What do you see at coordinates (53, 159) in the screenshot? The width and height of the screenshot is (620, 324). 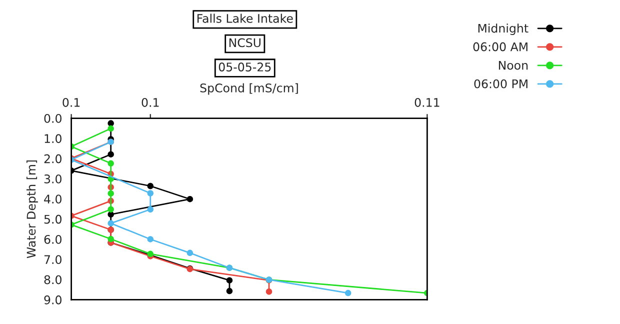 I see `y-tick-label: 2.0` at bounding box center [53, 159].